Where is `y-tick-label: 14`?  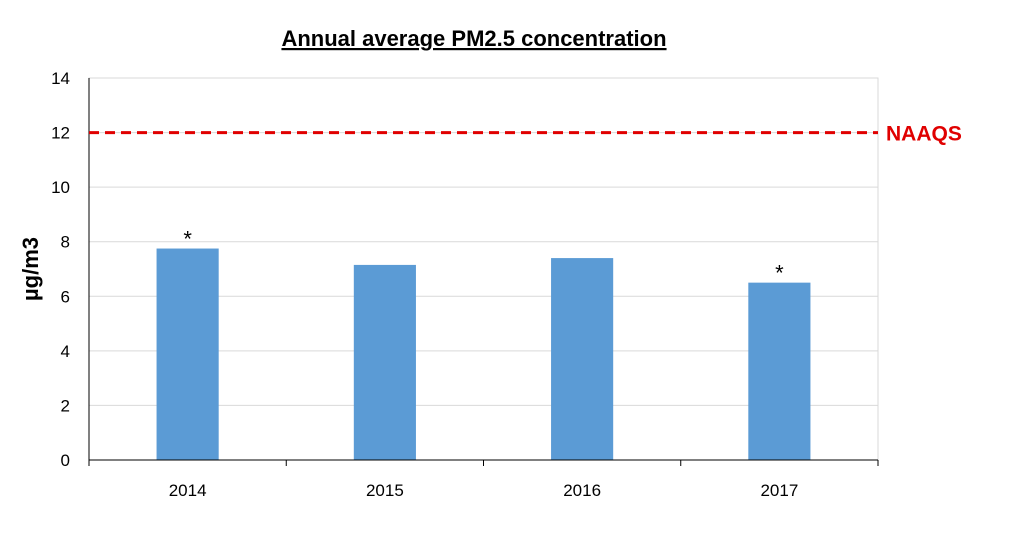
y-tick-label: 14 is located at coordinates (60, 78).